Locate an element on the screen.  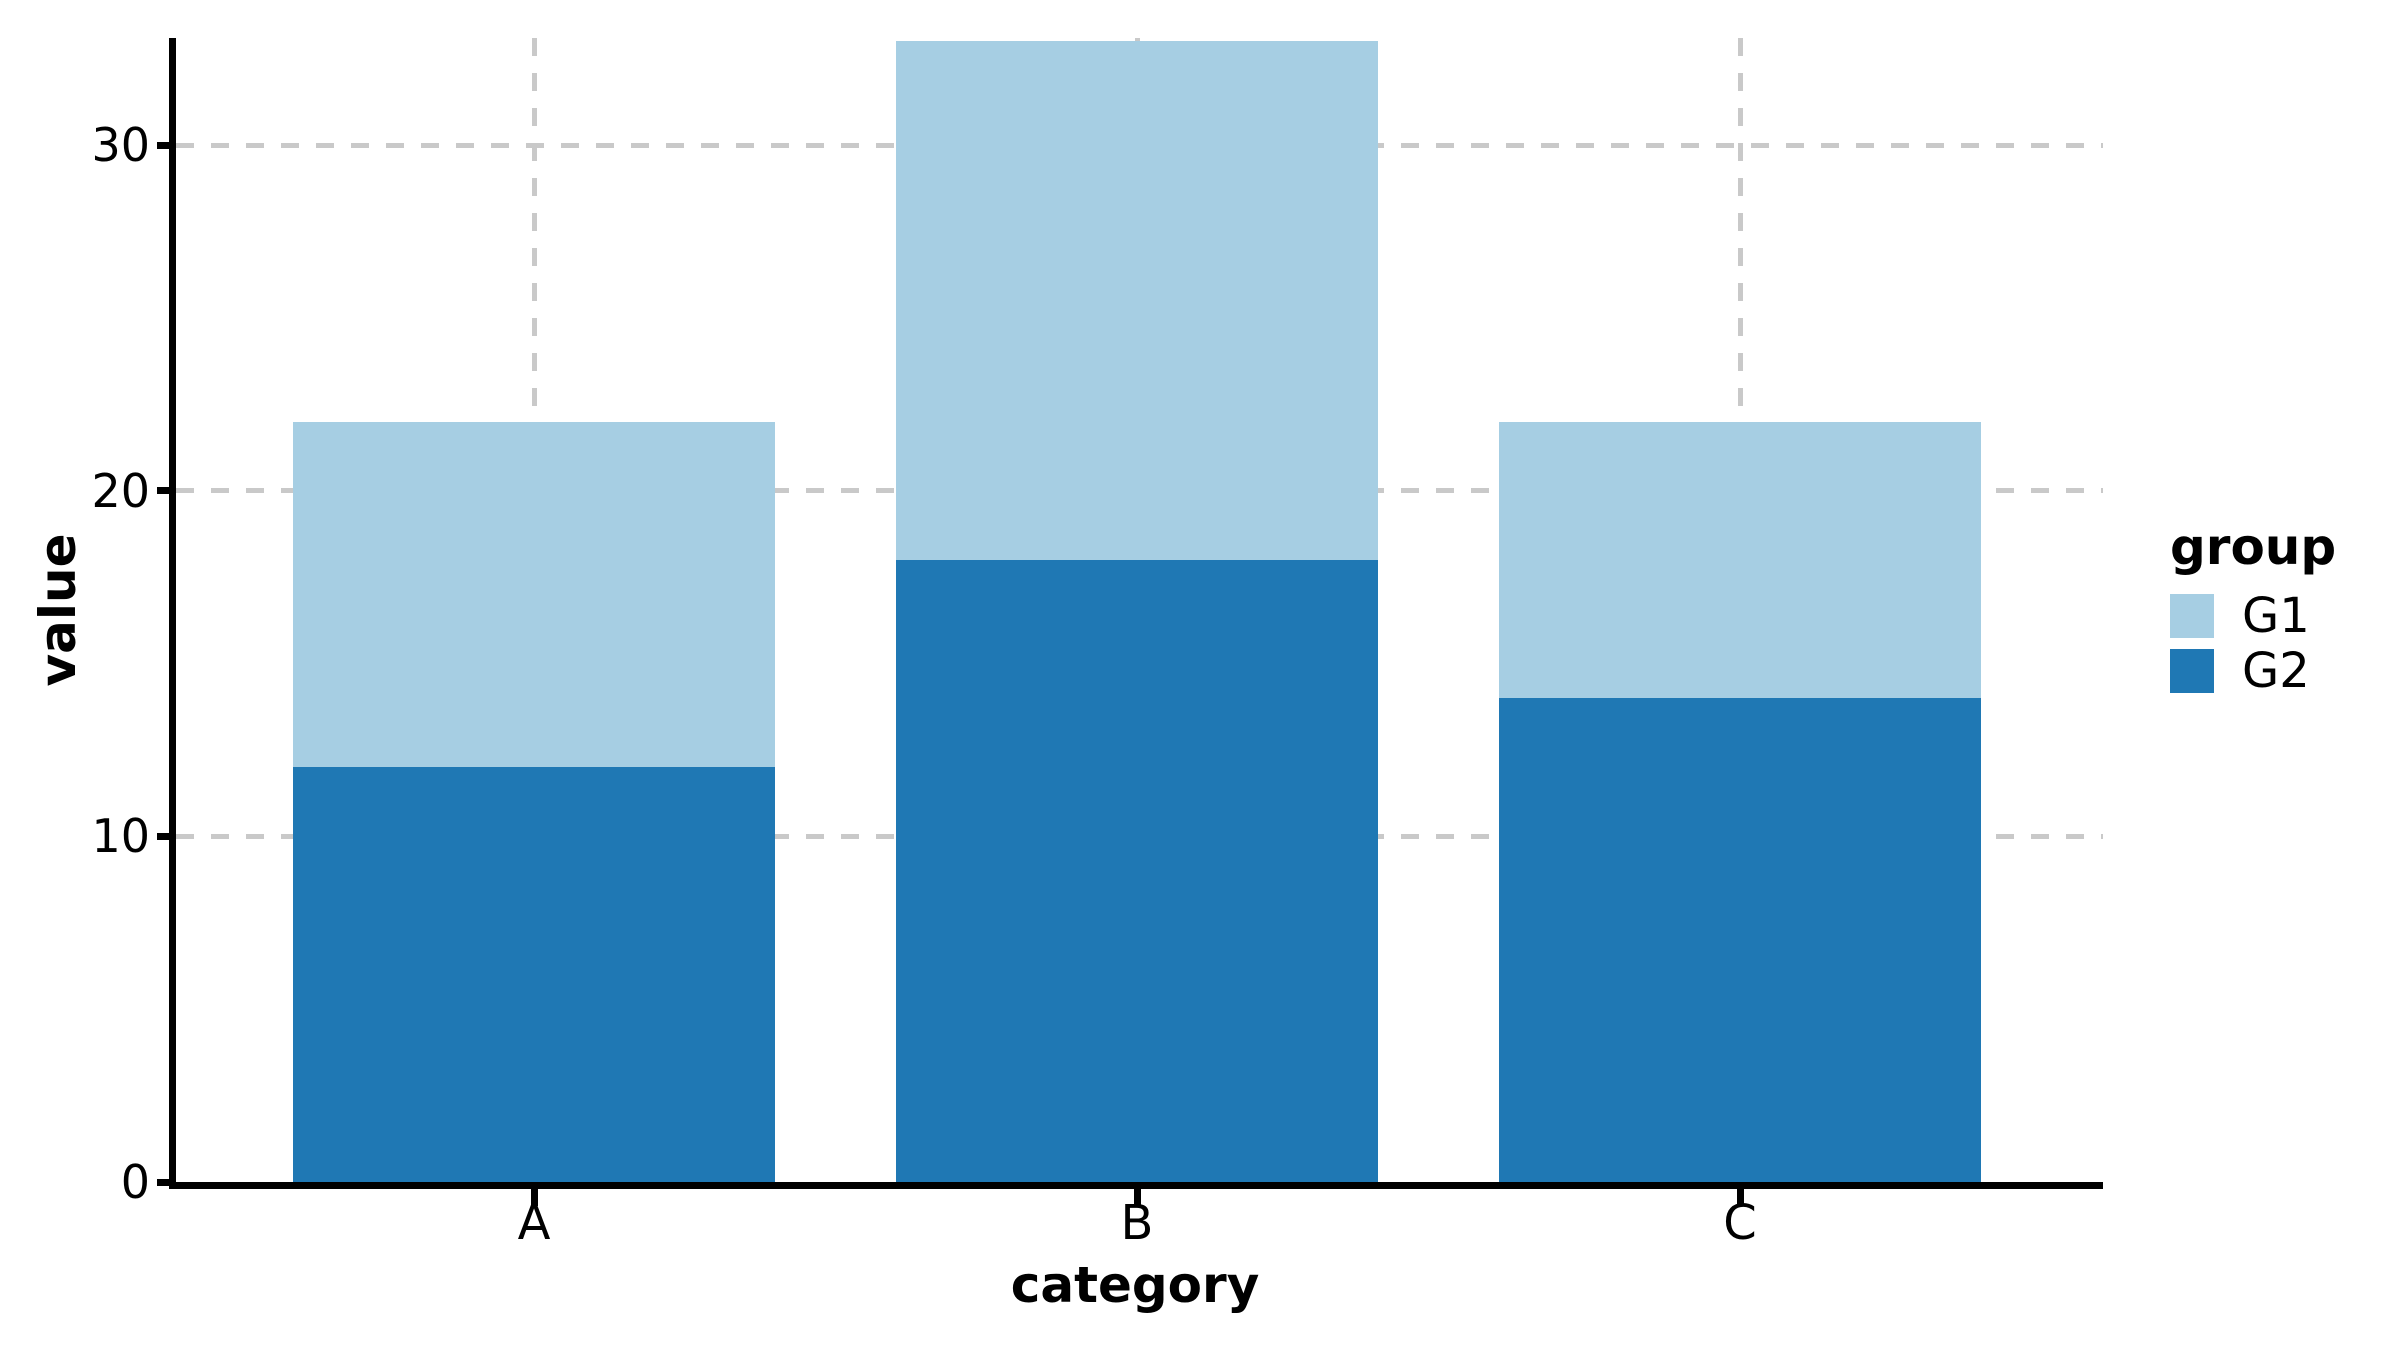
y-axis-line is located at coordinates (172, 613).